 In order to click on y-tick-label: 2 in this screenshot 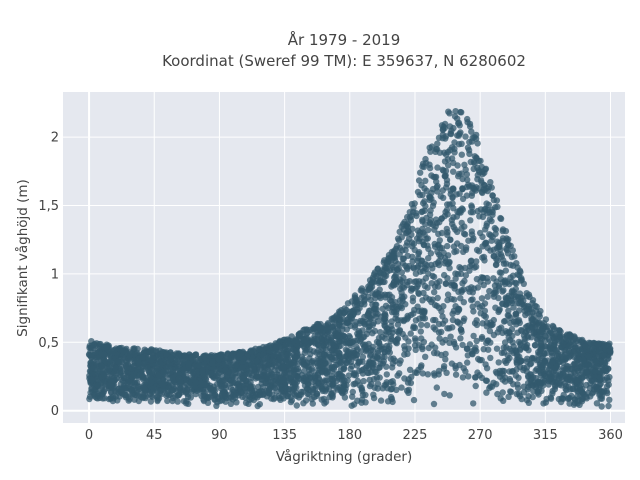, I will do `click(55, 138)`.